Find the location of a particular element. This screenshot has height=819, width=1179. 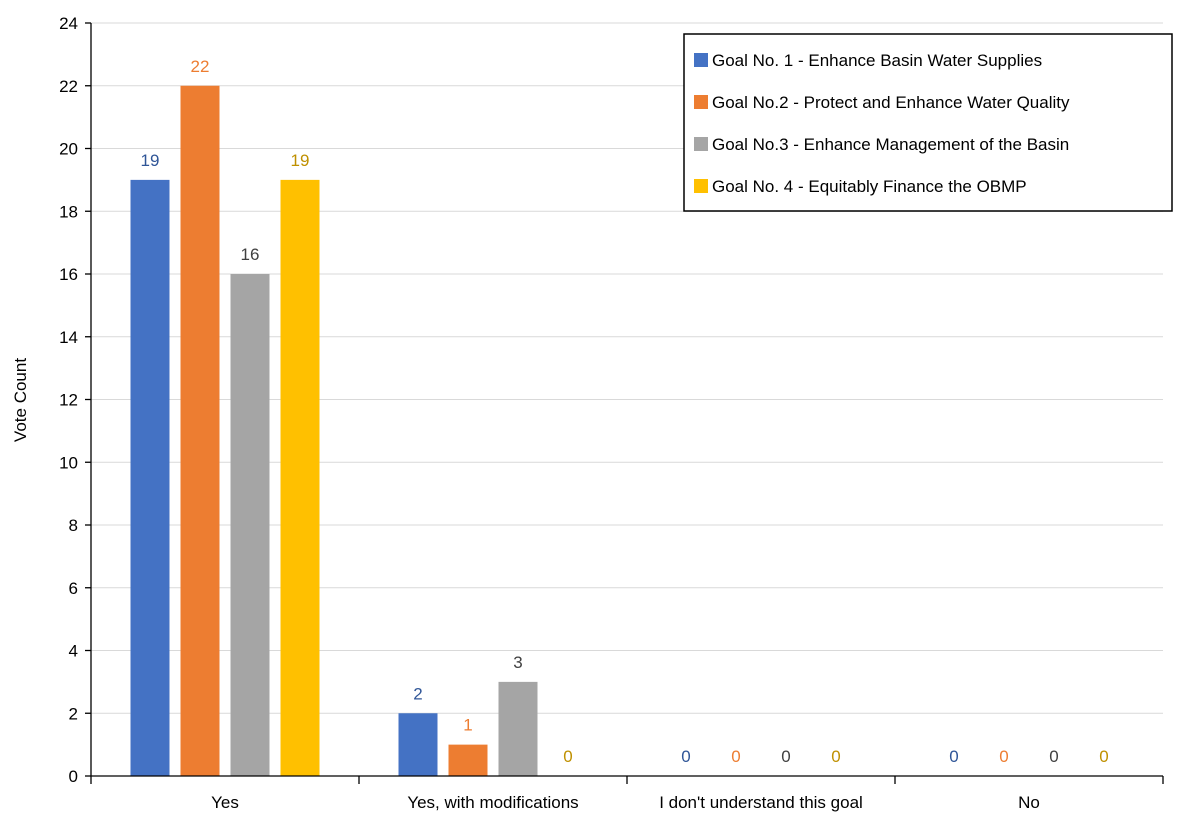

y-tick-label: 2 is located at coordinates (73, 713).